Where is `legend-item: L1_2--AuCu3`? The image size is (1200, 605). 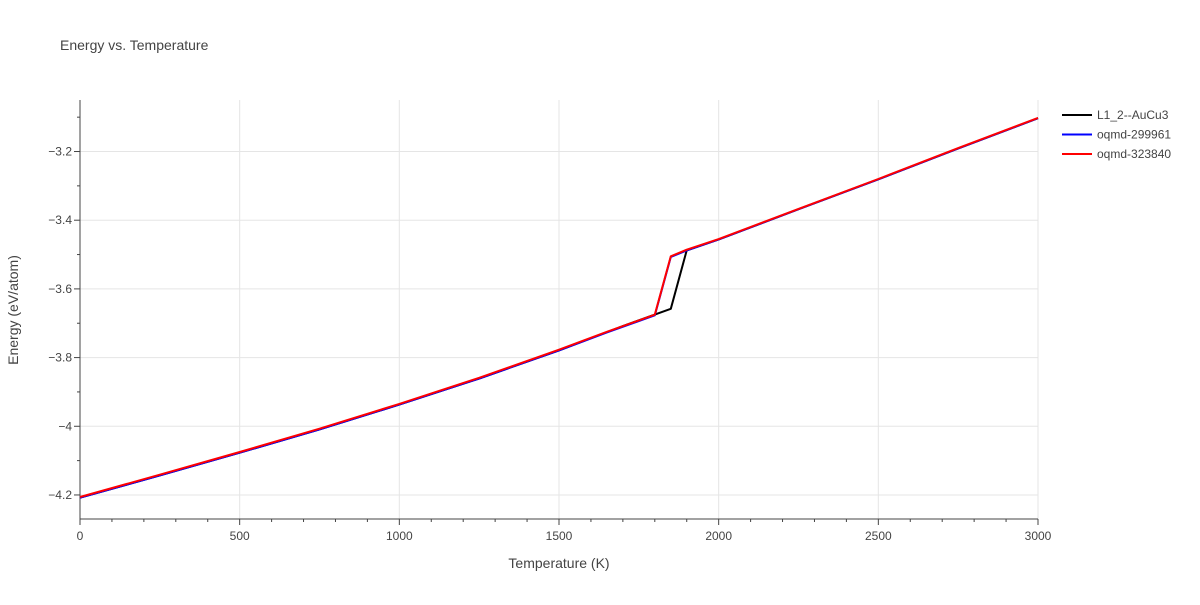
legend-item: L1_2--AuCu3 is located at coordinates (1115, 115).